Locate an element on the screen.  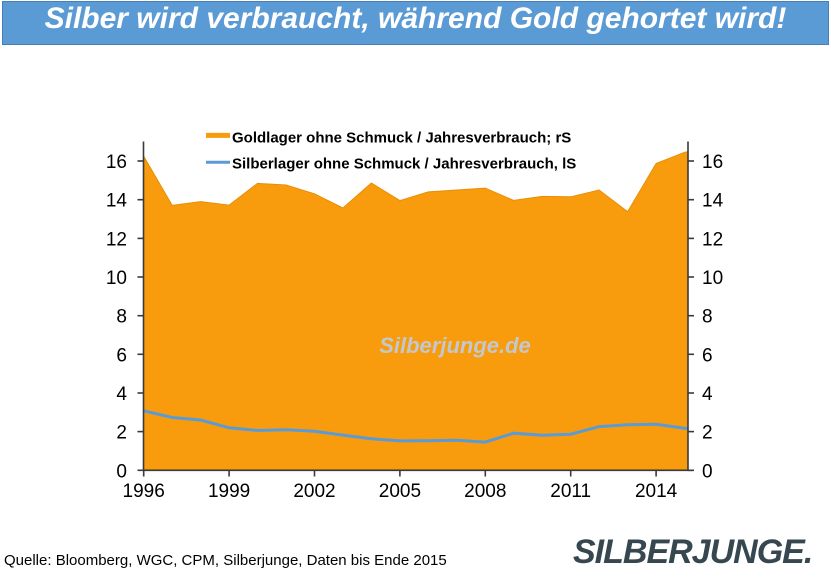
svg-text: 2008 is located at coordinates (485, 491).